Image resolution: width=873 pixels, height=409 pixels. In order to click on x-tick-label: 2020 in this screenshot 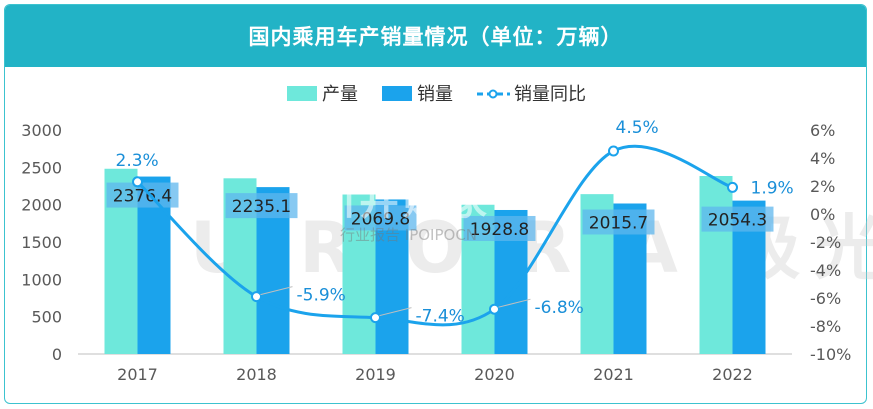, I will do `click(494, 374)`.